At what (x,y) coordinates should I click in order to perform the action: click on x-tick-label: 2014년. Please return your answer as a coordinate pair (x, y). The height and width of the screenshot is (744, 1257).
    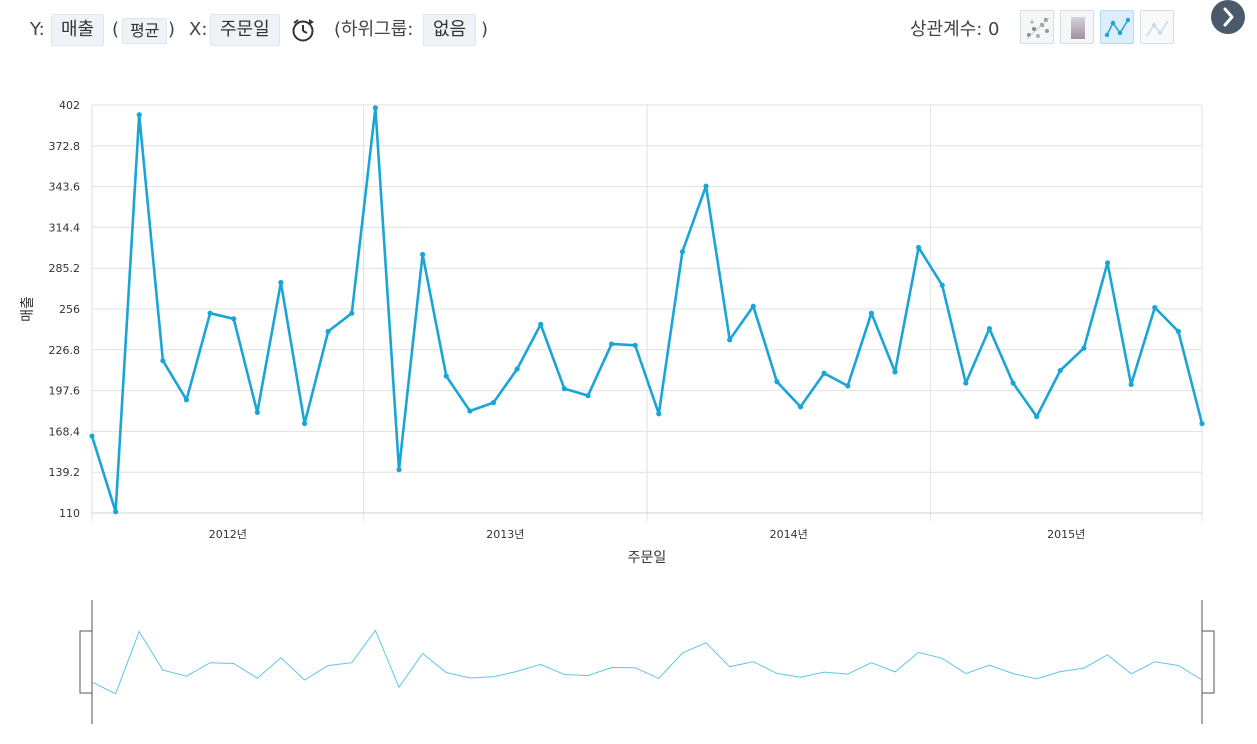
    Looking at the image, I should click on (789, 534).